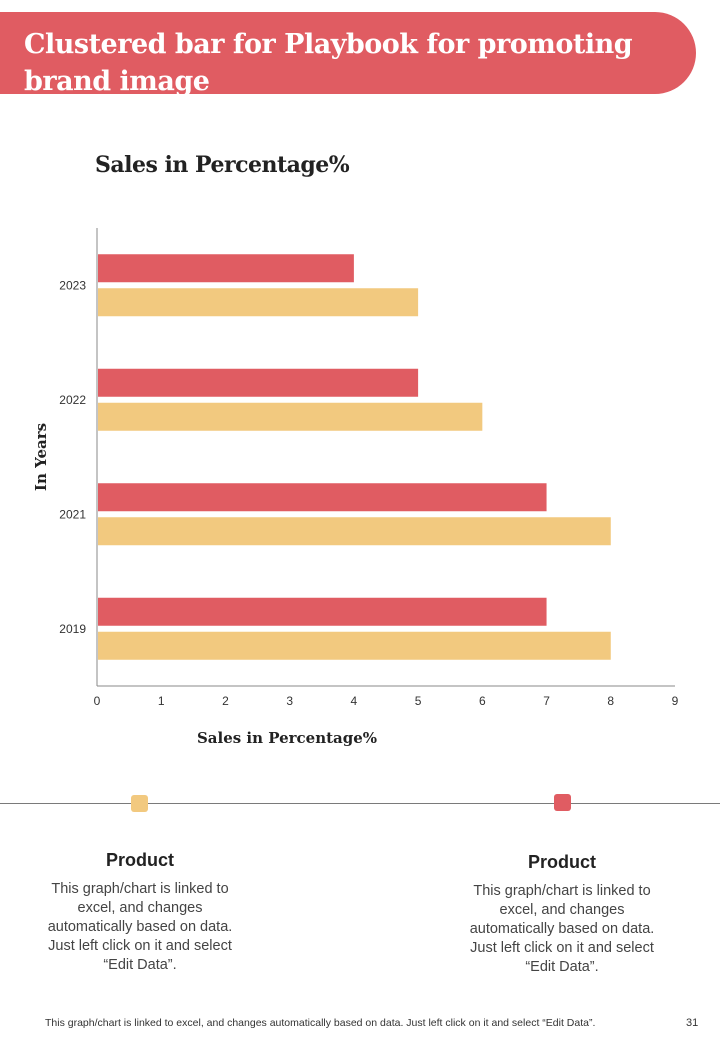 The width and height of the screenshot is (720, 1040). I want to click on timeline-line, so click(360, 803).